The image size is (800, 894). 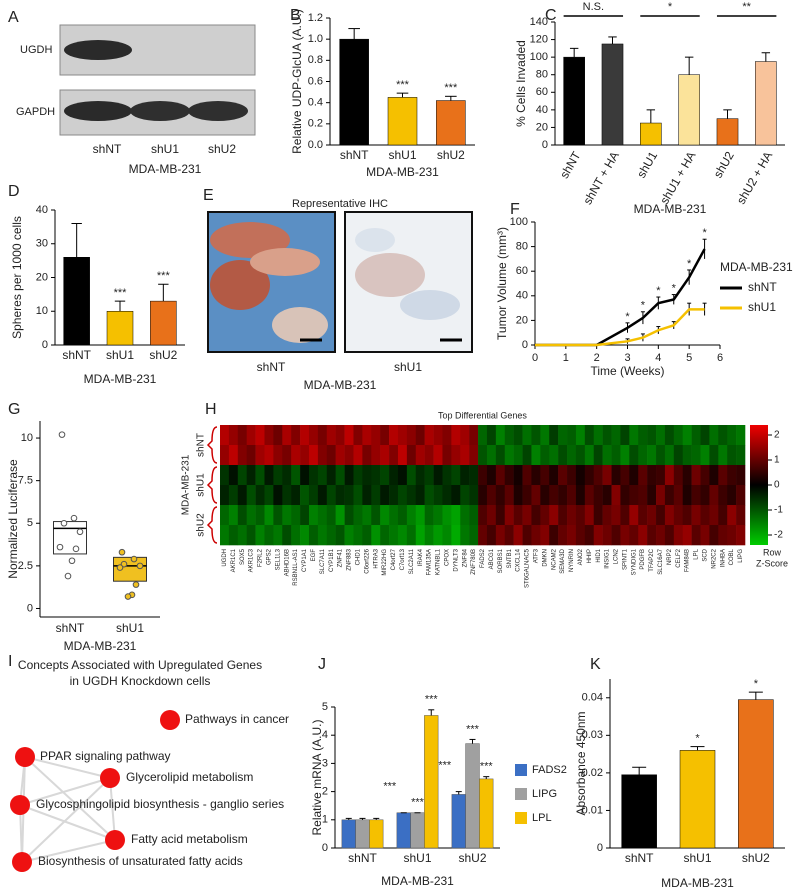 I want to click on x-tick-label: 4, so click(x=658, y=358).